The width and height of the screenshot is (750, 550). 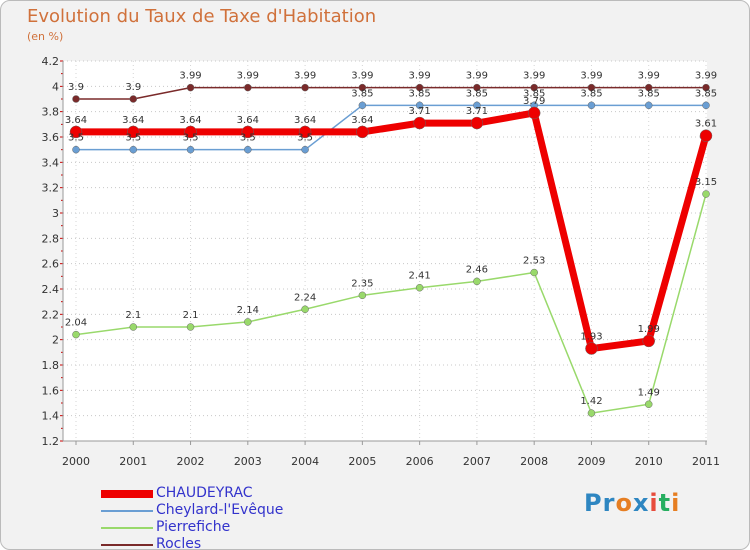 I want to click on x-tick-label: 2009, so click(x=591, y=461).